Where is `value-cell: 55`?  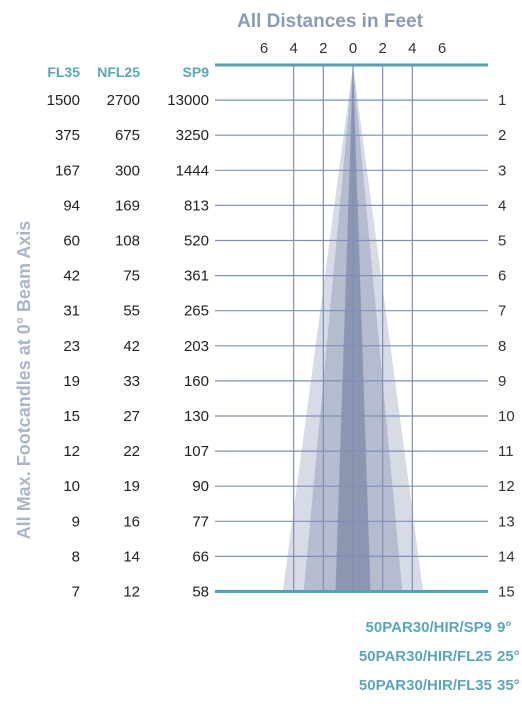
value-cell: 55 is located at coordinates (131, 311).